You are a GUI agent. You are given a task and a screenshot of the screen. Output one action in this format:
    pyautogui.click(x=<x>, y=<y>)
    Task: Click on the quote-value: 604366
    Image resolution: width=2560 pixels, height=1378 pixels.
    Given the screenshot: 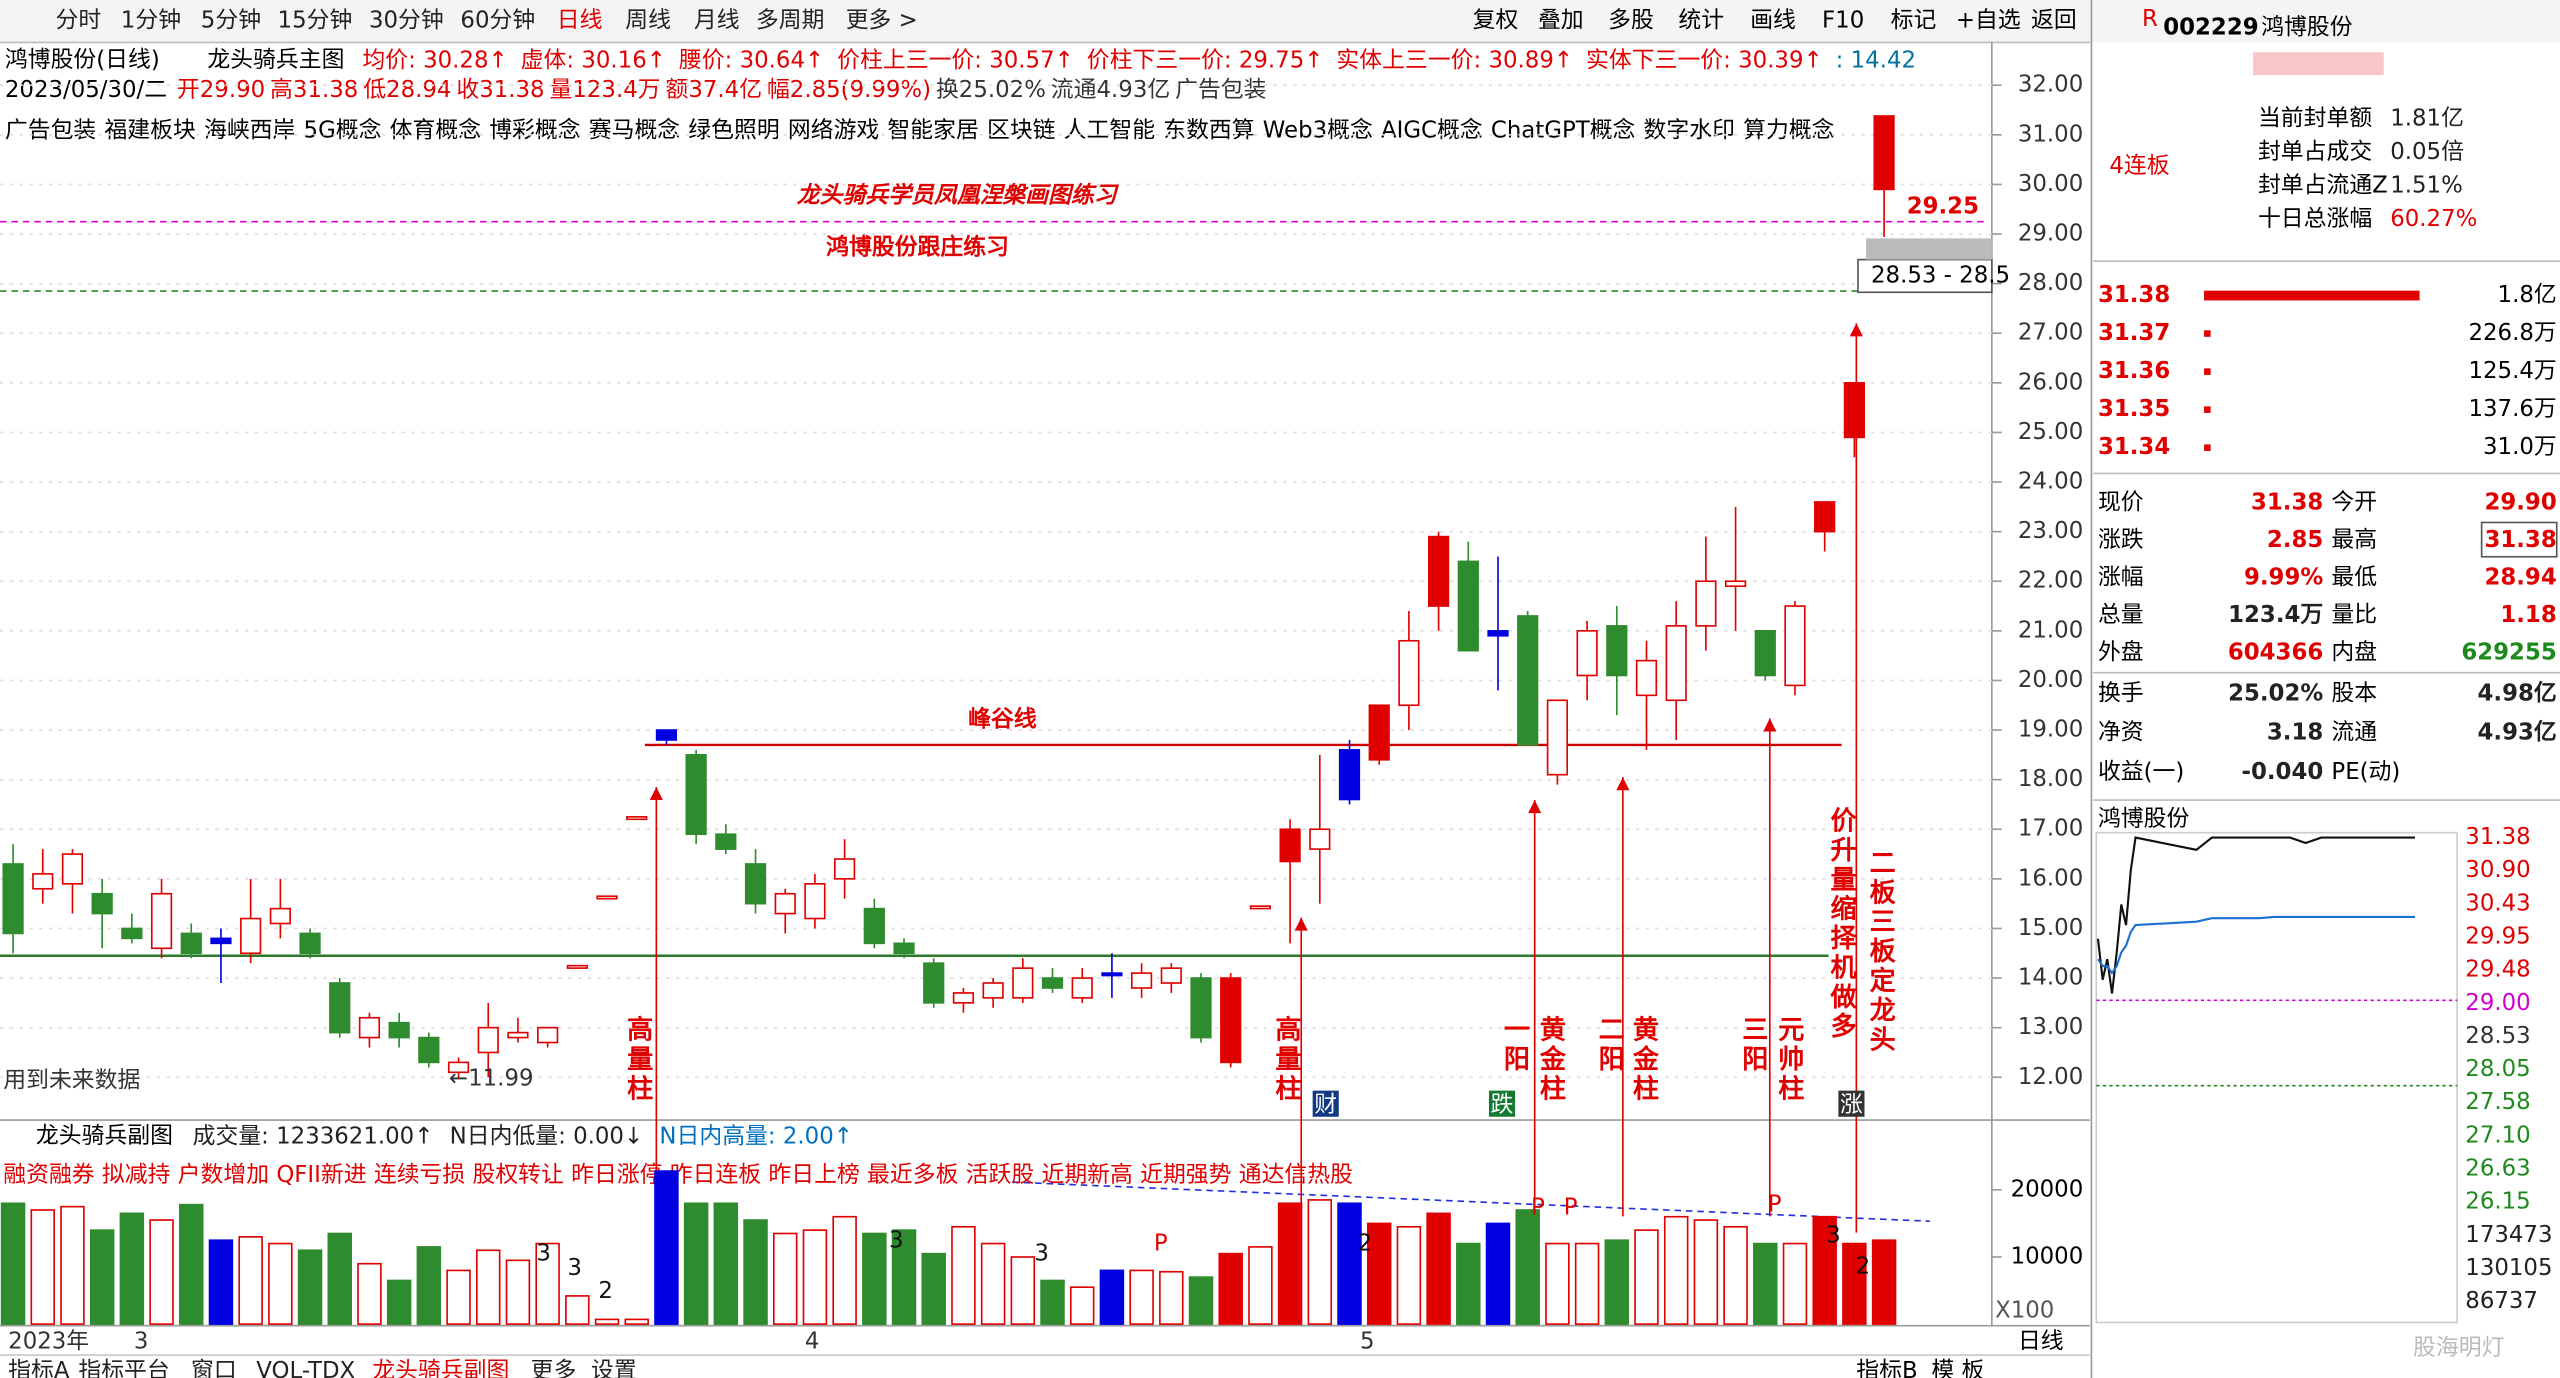 What is the action you would take?
    pyautogui.click(x=2275, y=653)
    